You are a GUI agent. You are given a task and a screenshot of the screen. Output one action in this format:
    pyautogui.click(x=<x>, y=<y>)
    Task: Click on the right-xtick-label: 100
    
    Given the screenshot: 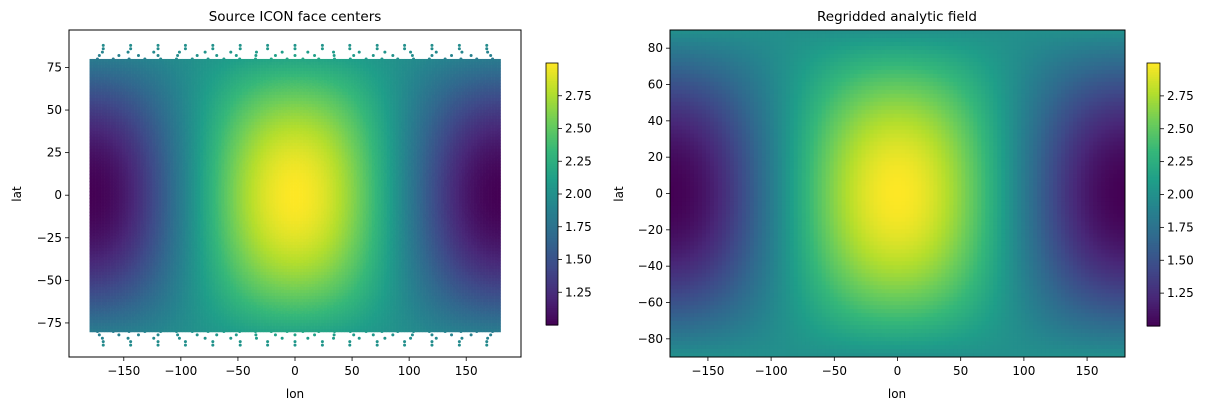 What is the action you would take?
    pyautogui.click(x=1023, y=371)
    